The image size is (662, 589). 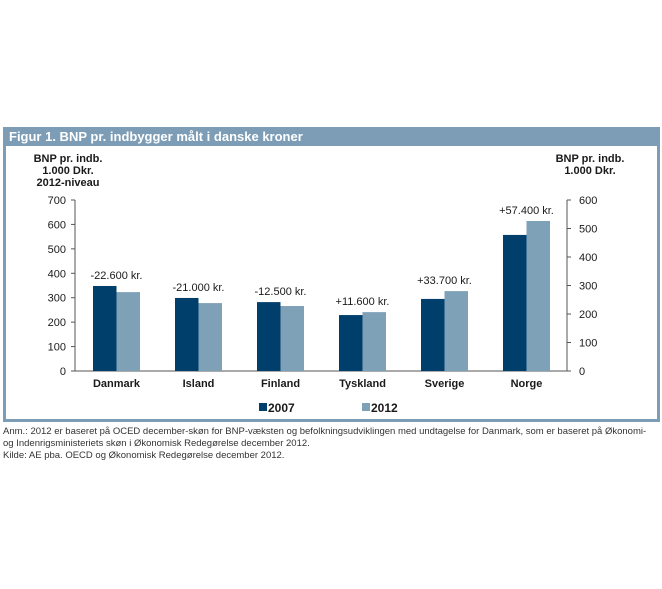 I want to click on bar-2007-danmark, so click(x=105, y=328).